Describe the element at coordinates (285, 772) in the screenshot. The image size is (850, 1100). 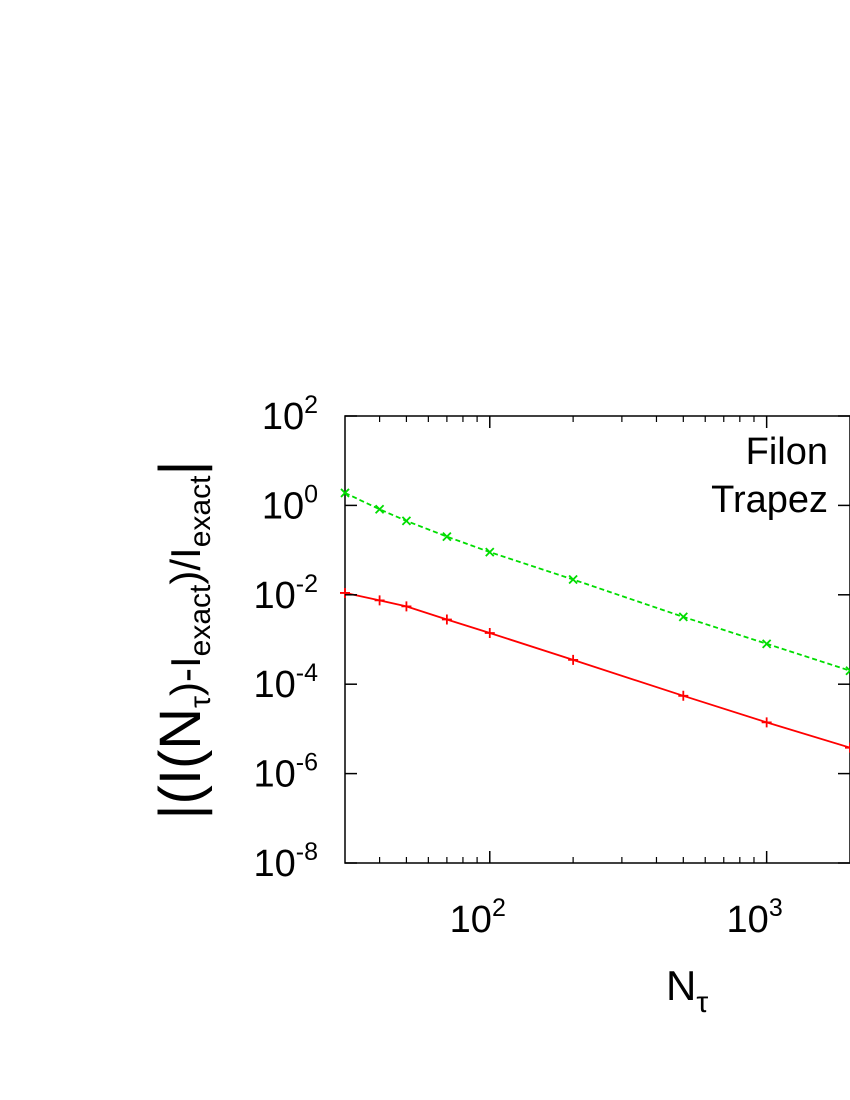
I see `y-tick-label: 10⁻⁶` at that location.